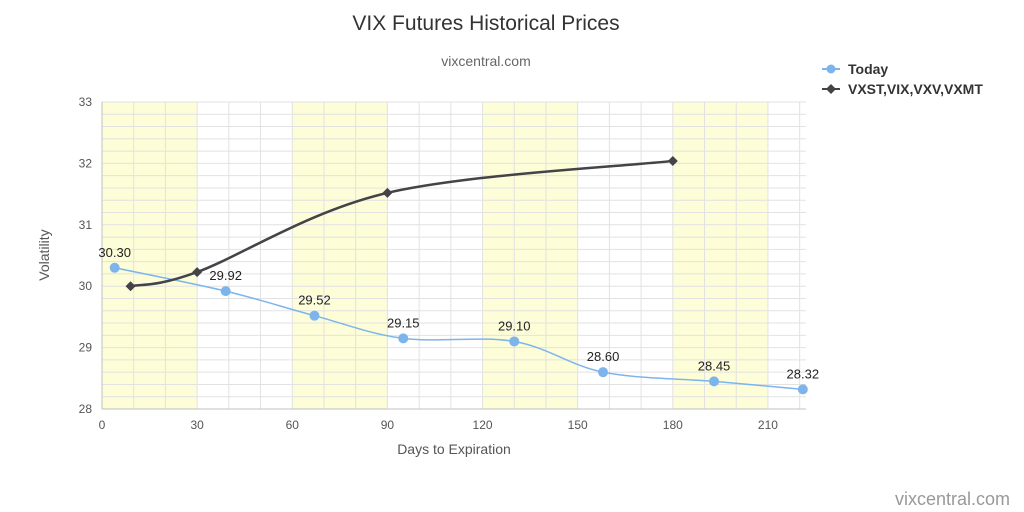 The image size is (1024, 512). Describe the element at coordinates (86, 163) in the screenshot. I see `y-tick-label: 32` at that location.